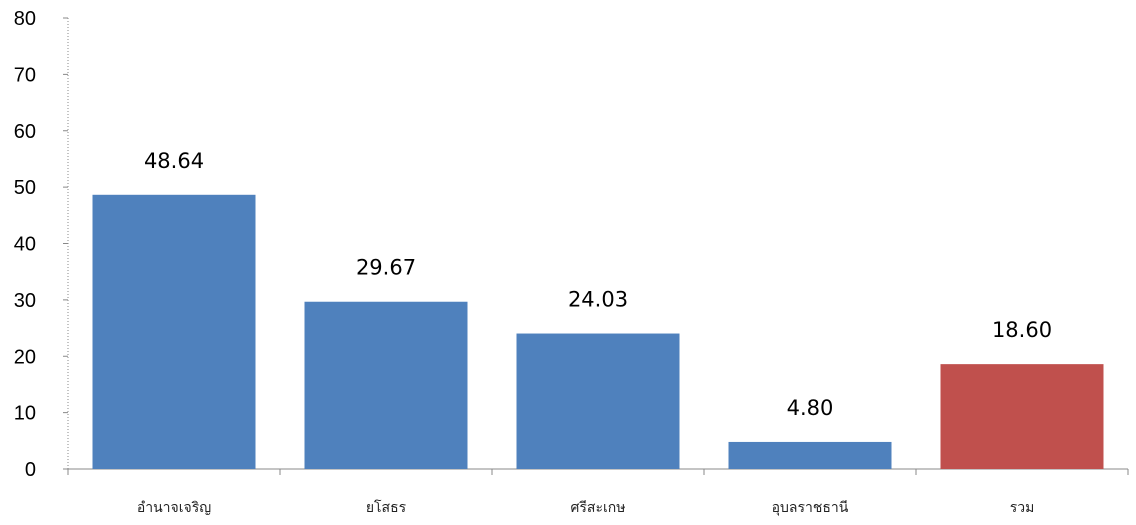  What do you see at coordinates (1022, 508) in the screenshot?
I see `x-tick-label-4: รวม` at bounding box center [1022, 508].